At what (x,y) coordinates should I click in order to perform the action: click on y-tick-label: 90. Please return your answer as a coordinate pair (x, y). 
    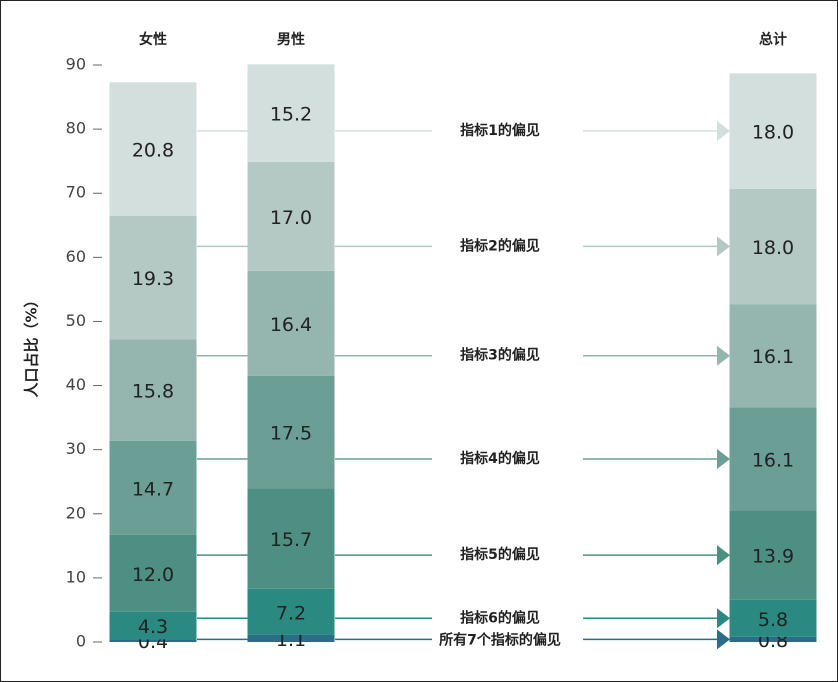
    Looking at the image, I should click on (76, 64).